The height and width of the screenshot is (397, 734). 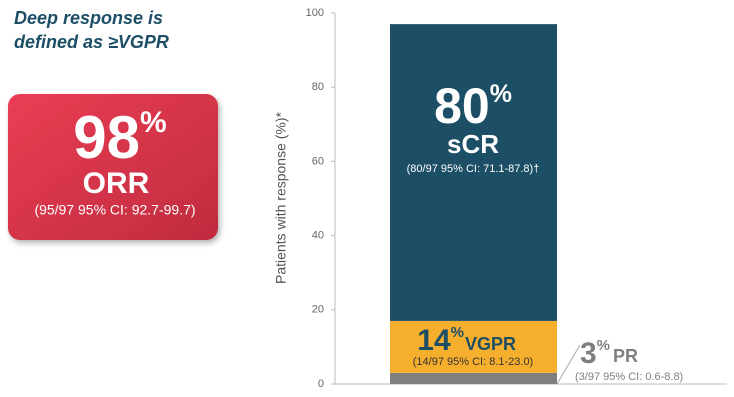 I want to click on series-note: (3/97 95% CI: 0.6-8.8), so click(x=629, y=377).